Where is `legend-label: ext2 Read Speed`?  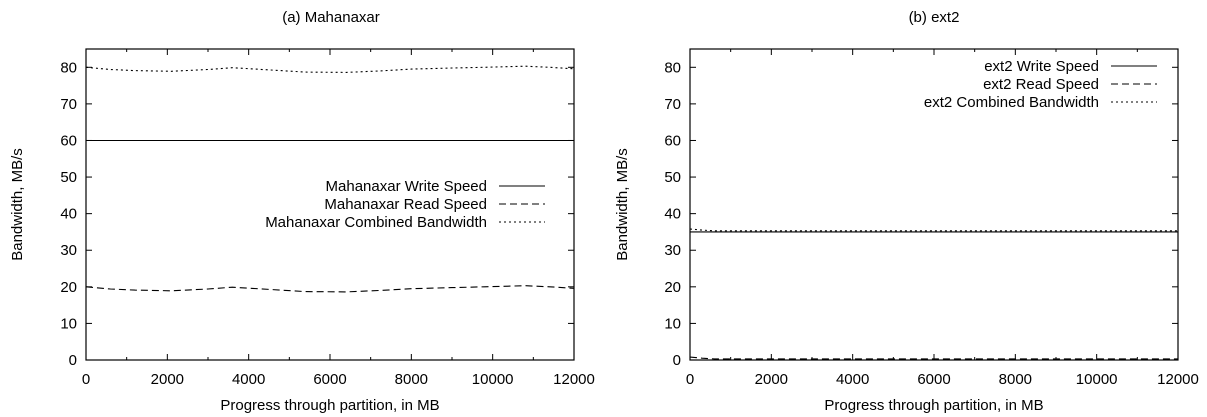 legend-label: ext2 Read Speed is located at coordinates (1041, 84).